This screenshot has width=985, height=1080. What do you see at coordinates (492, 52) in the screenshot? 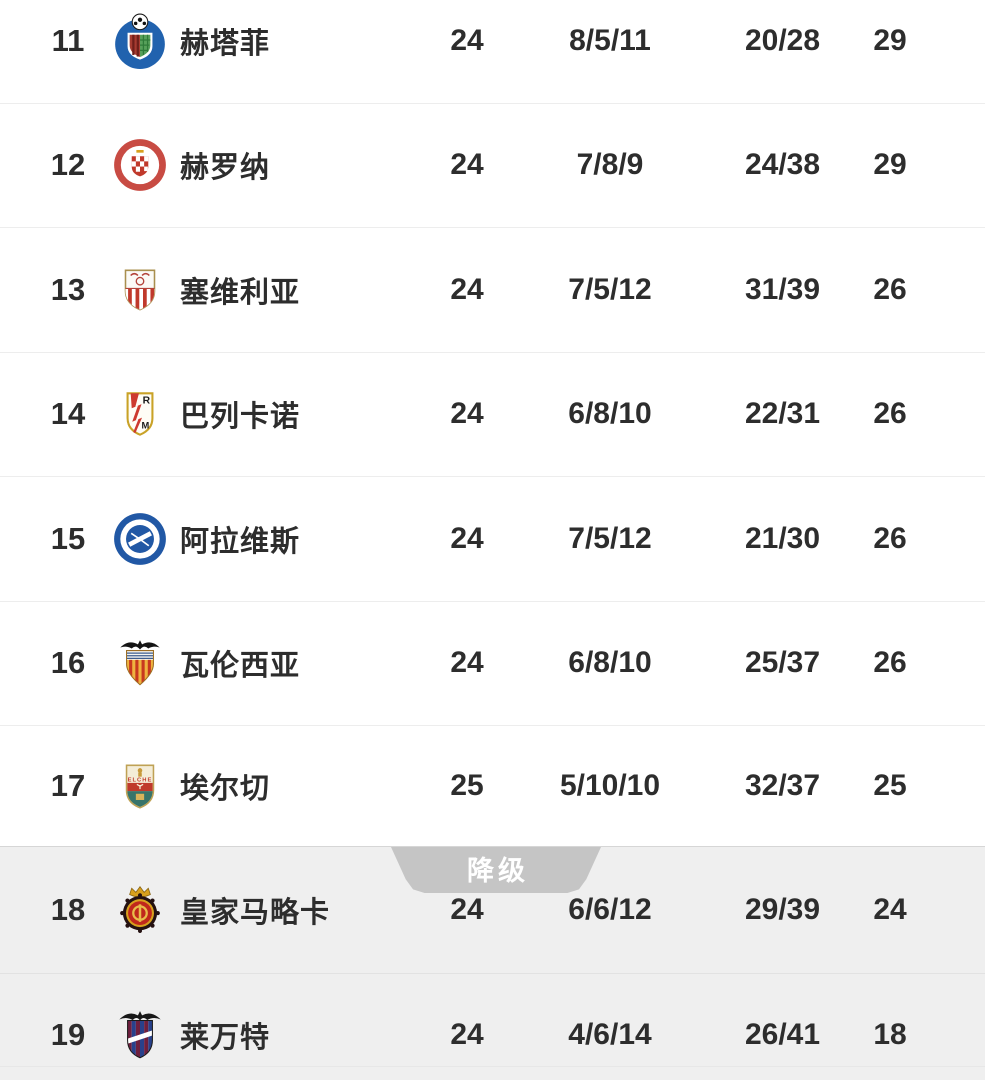
I see `table-row: 11 赫塔菲 24 8/5/11 20/28 29` at bounding box center [492, 52].